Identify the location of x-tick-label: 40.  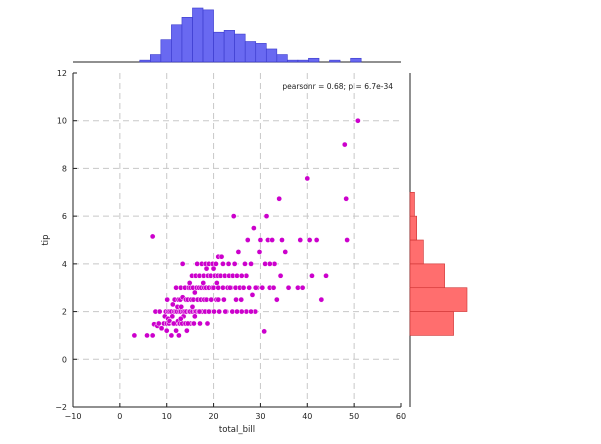
(307, 416).